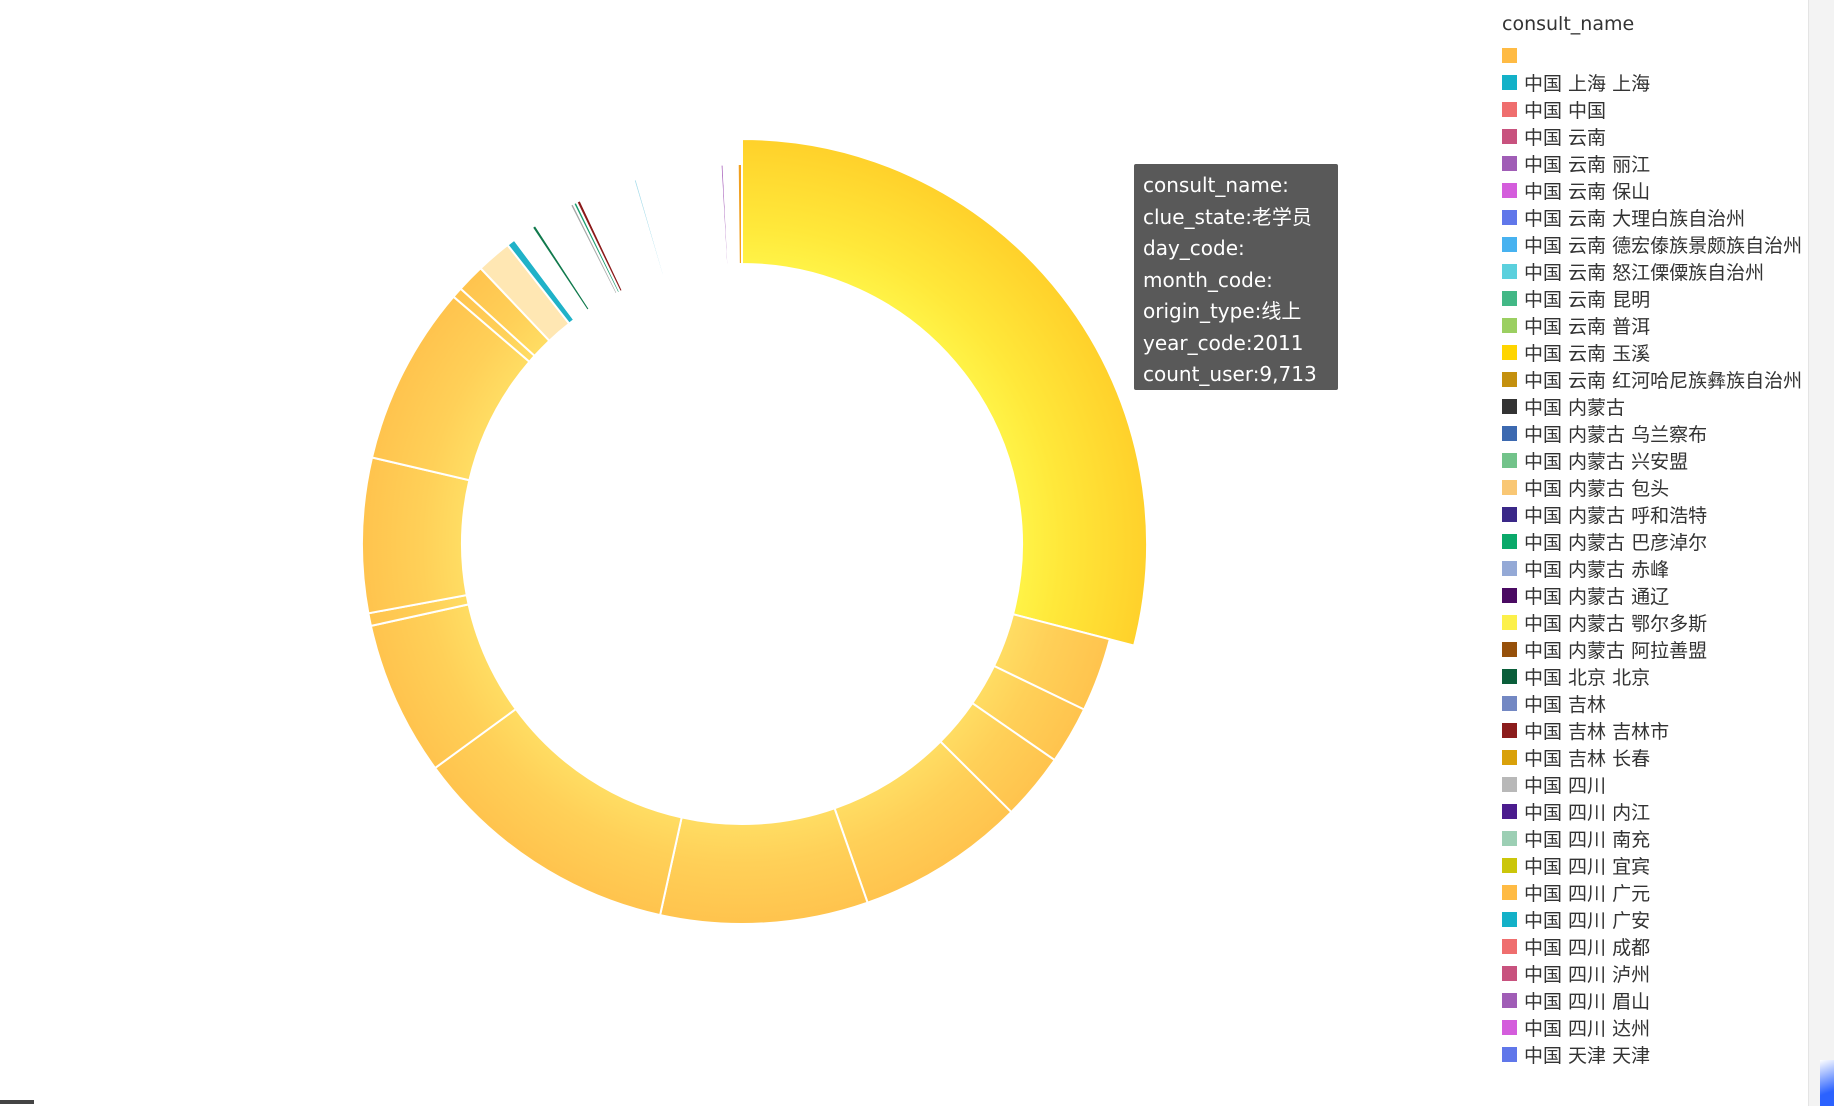  I want to click on legend-item: 中国 内蒙古 阿拉善盟, so click(1655, 649).